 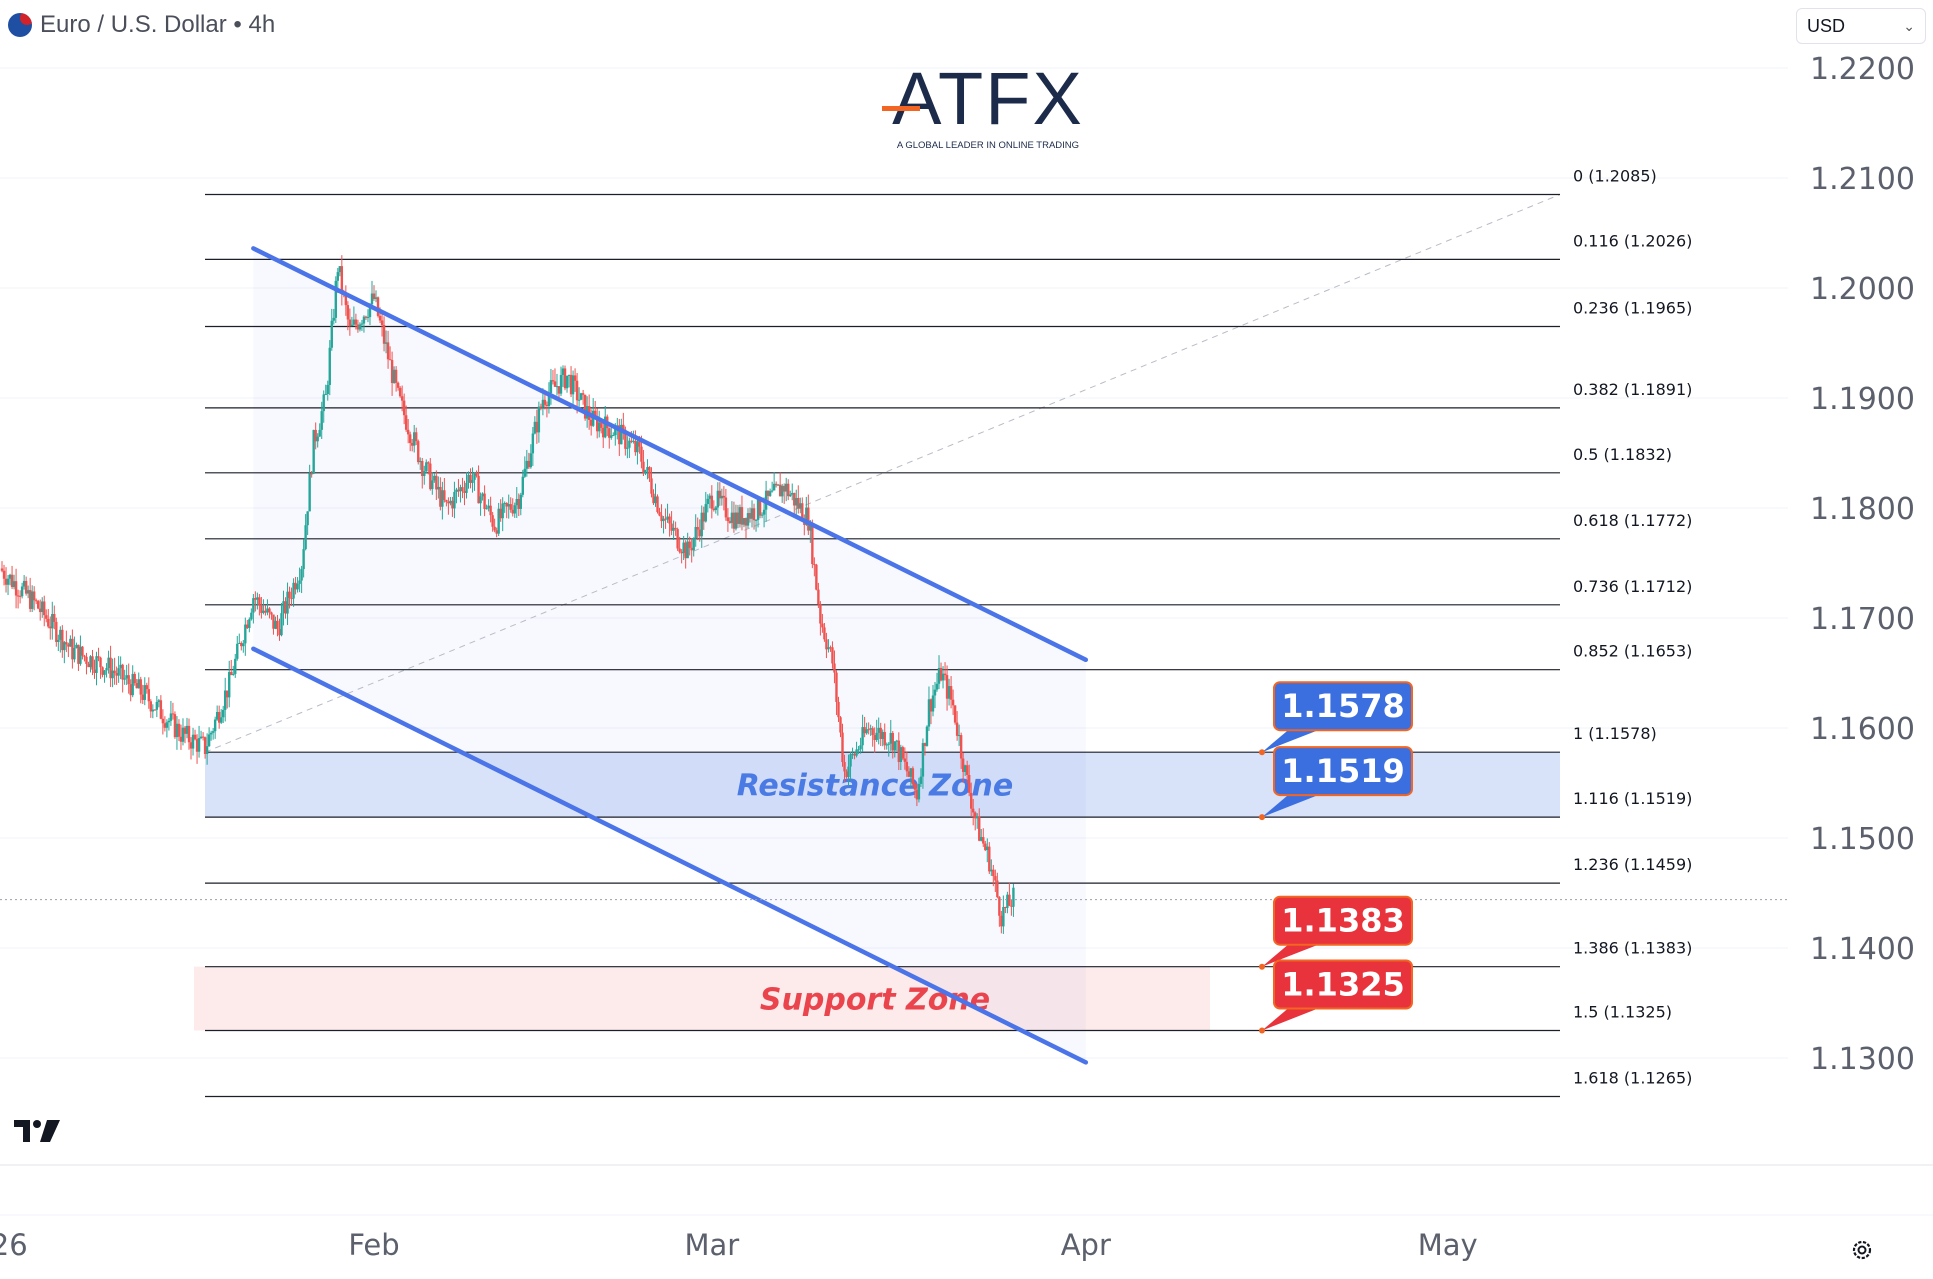 What do you see at coordinates (38, 1131) in the screenshot?
I see `tradingview-logo-icon` at bounding box center [38, 1131].